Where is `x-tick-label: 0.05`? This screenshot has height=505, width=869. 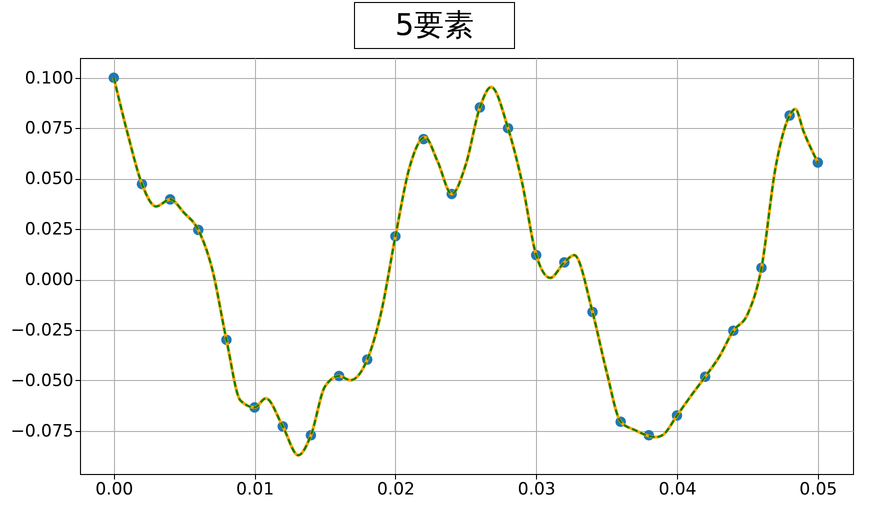 x-tick-label: 0.05 is located at coordinates (818, 490).